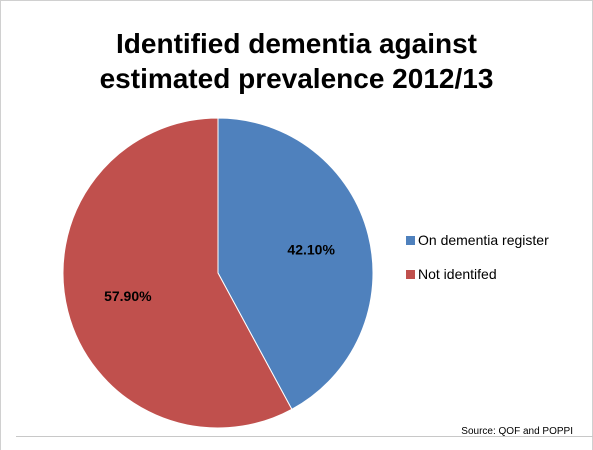 The image size is (593, 450). I want to click on slice-data-label-1: 42.10%, so click(311, 249).